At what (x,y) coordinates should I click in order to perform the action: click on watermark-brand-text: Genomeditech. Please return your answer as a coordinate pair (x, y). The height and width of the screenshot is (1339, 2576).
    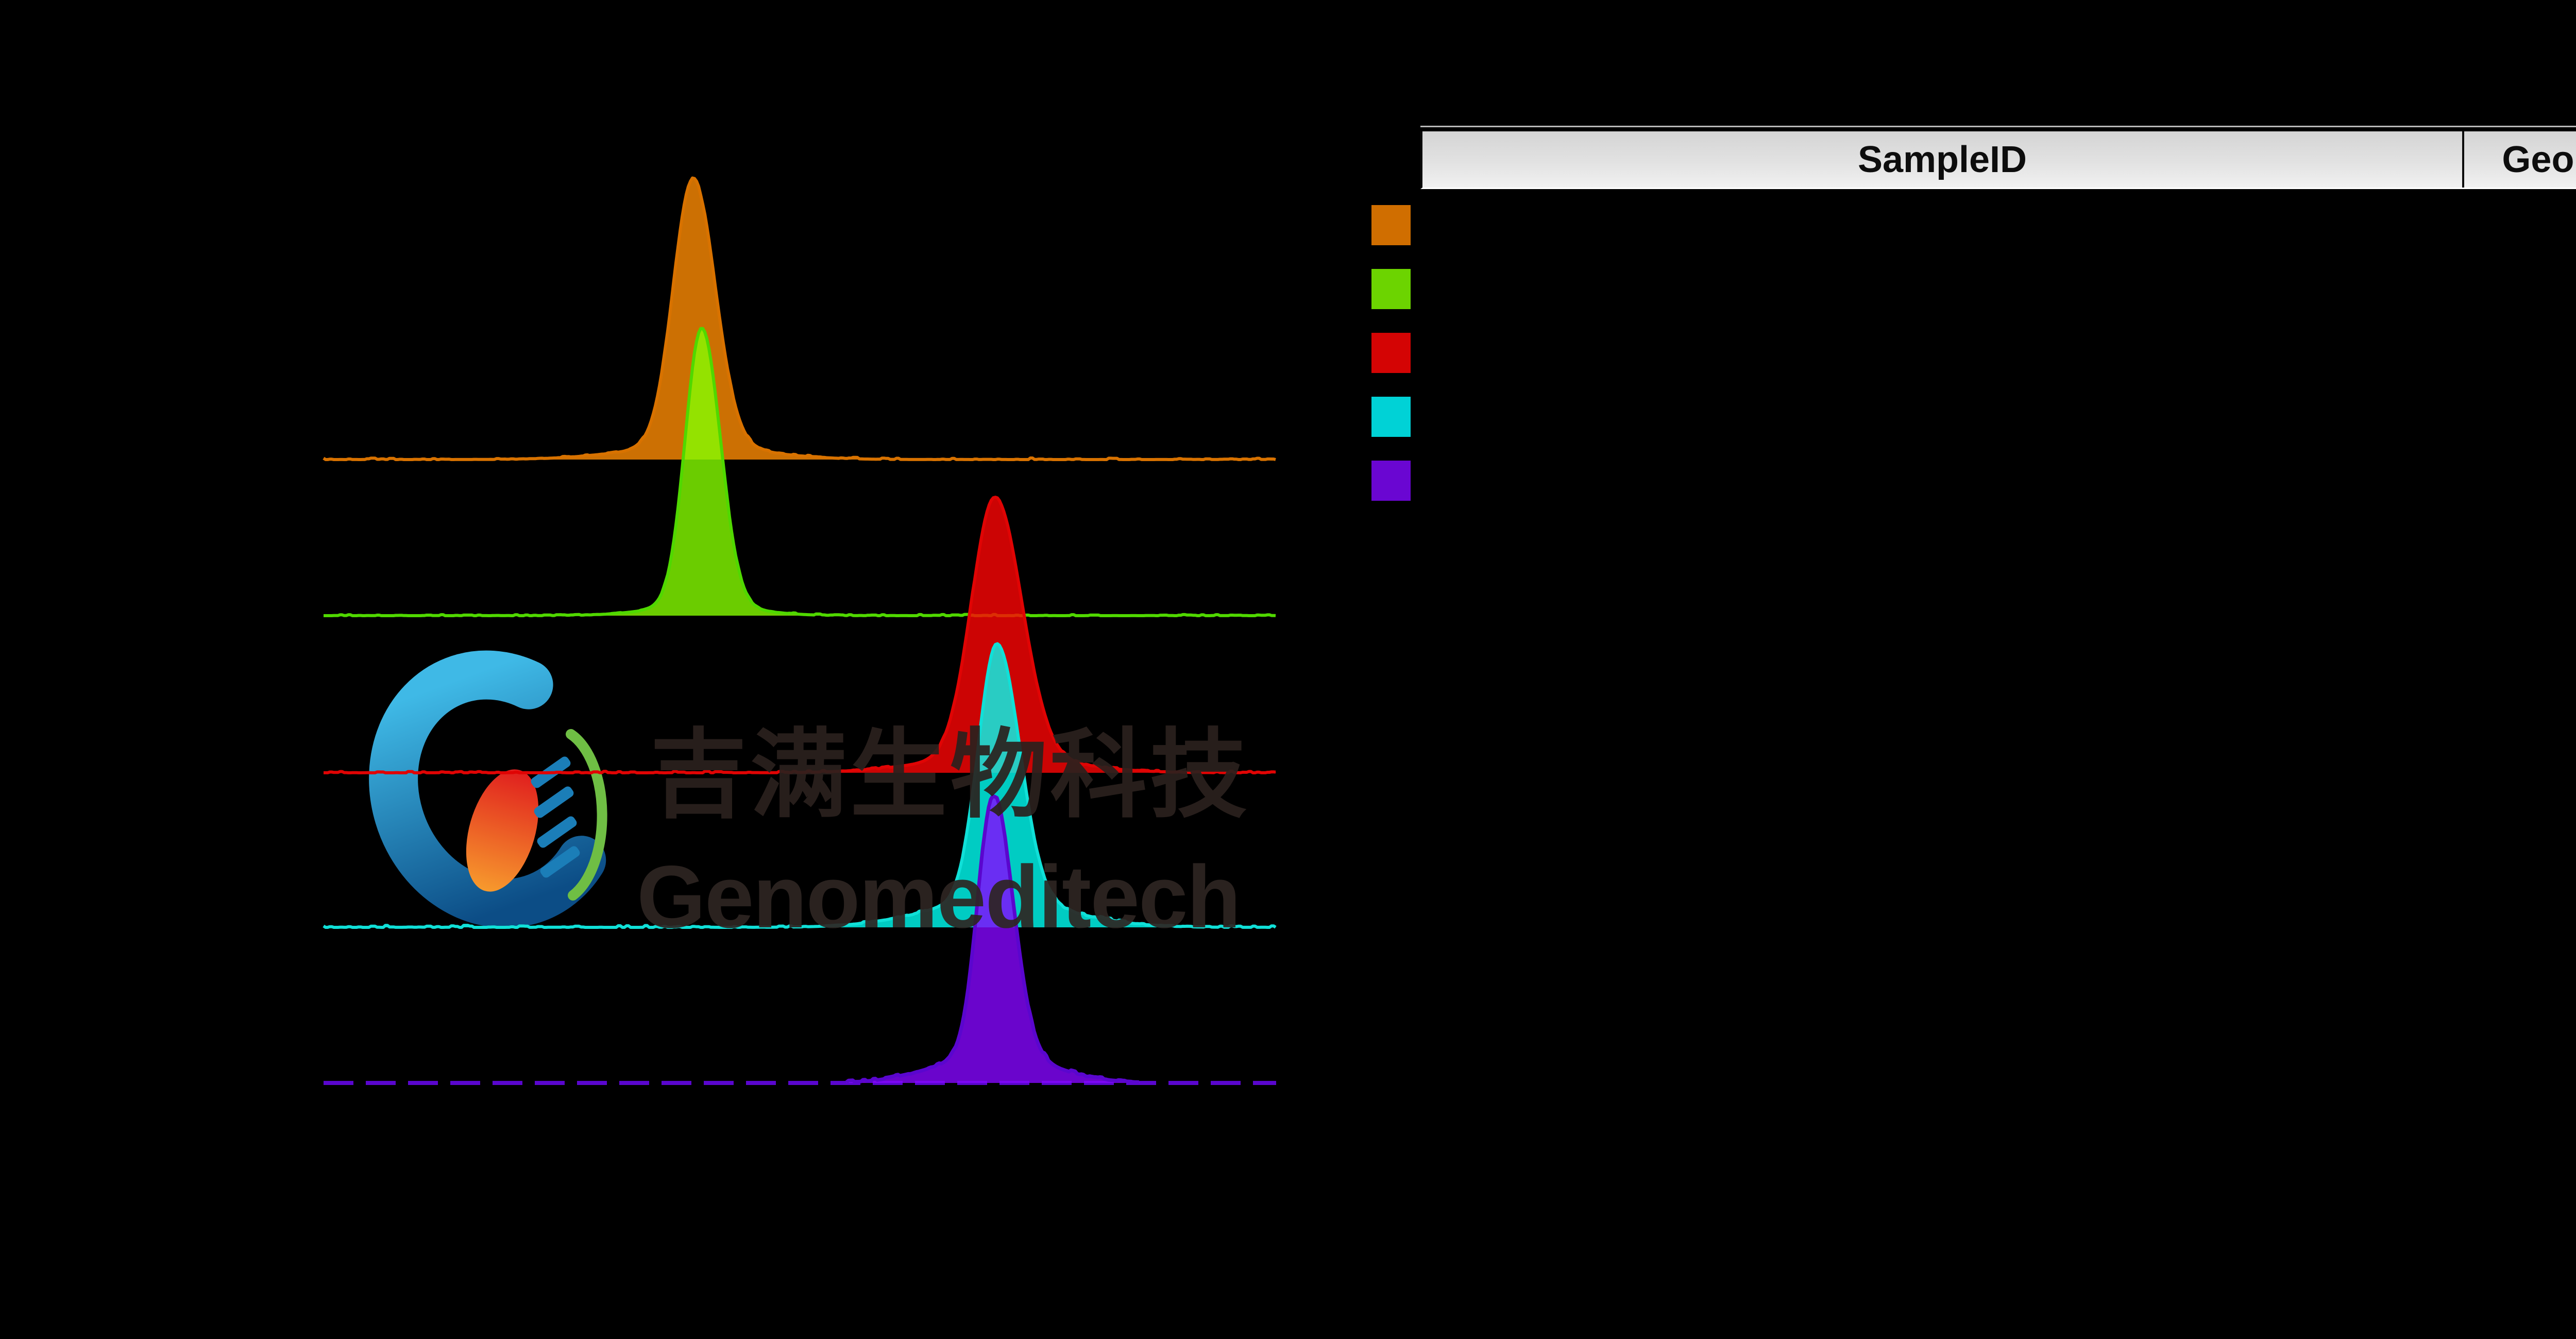
    Looking at the image, I should click on (939, 897).